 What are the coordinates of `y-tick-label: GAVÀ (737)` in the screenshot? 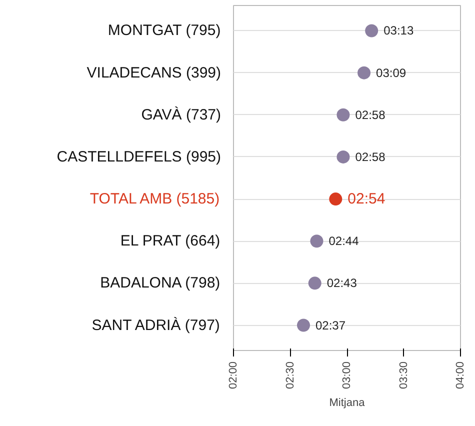 It's located at (181, 114).